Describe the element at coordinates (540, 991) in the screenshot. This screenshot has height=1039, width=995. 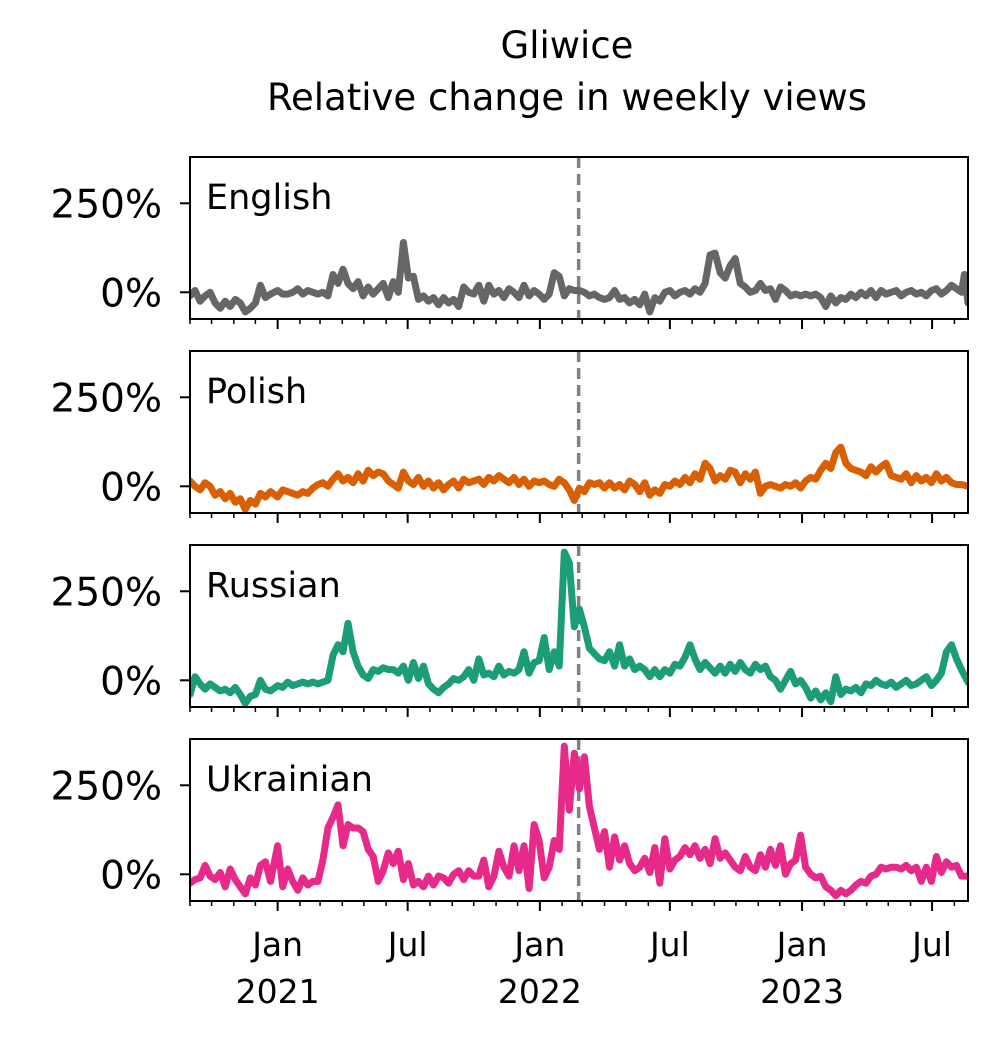
I see `x-tick-year-label: 2022` at that location.